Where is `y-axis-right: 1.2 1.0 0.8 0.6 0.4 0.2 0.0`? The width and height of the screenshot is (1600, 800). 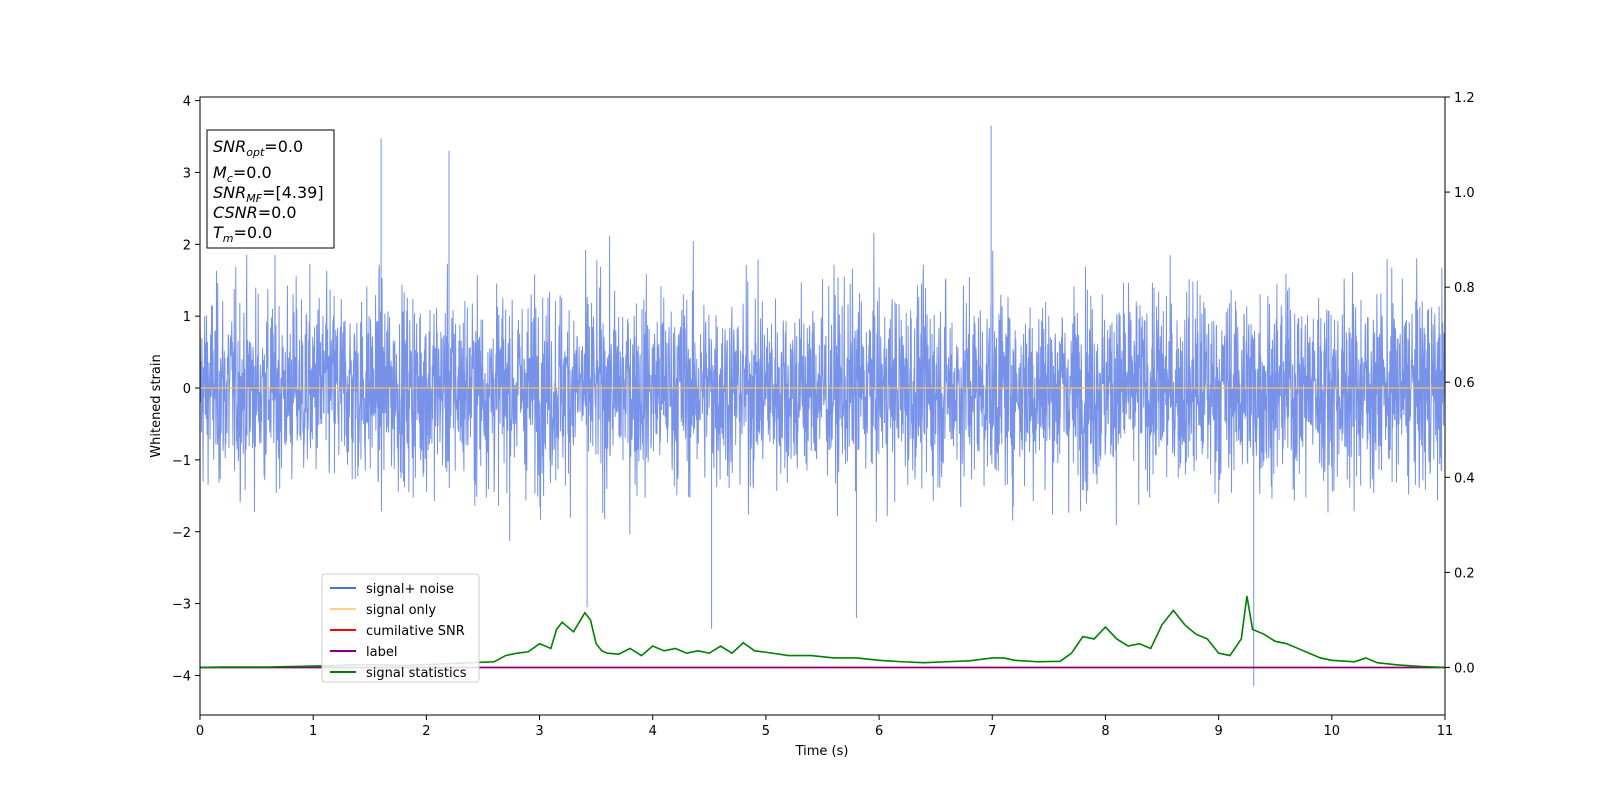
y-axis-right: 1.2 1.0 0.8 0.6 0.4 0.2 0.0 is located at coordinates (1460, 383).